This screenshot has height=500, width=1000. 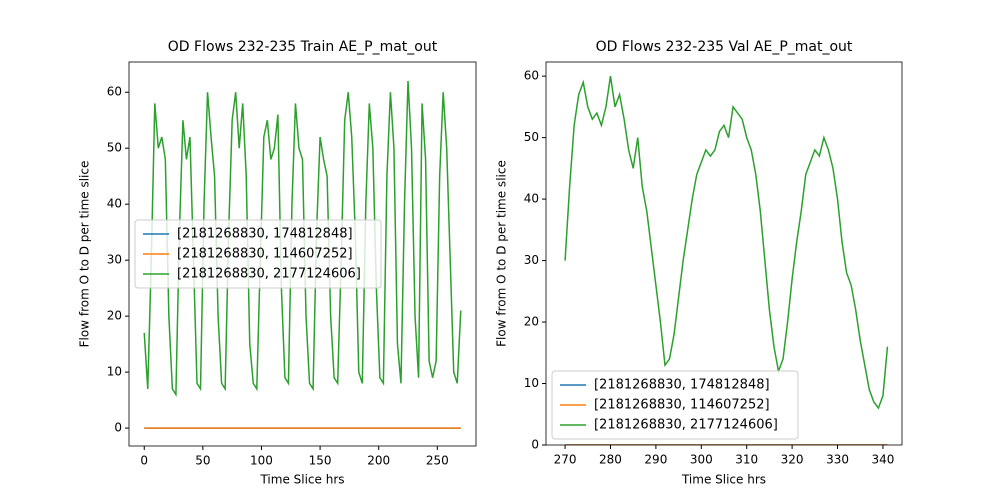 I want to click on x-tick-label: 310, so click(x=746, y=460).